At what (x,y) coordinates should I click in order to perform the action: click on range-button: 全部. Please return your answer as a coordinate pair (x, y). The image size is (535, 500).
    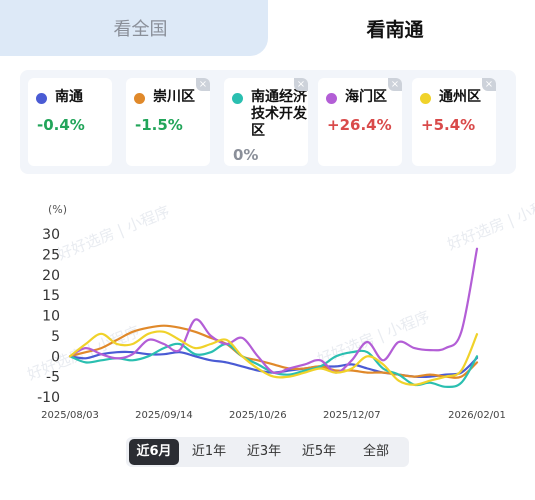
    Looking at the image, I should click on (375, 451).